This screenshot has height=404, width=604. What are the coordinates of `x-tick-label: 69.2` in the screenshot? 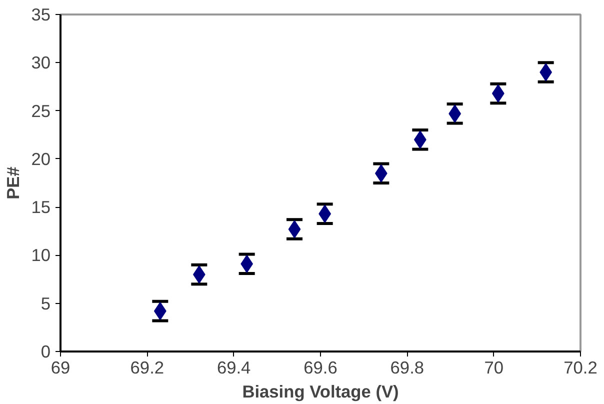 It's located at (147, 368).